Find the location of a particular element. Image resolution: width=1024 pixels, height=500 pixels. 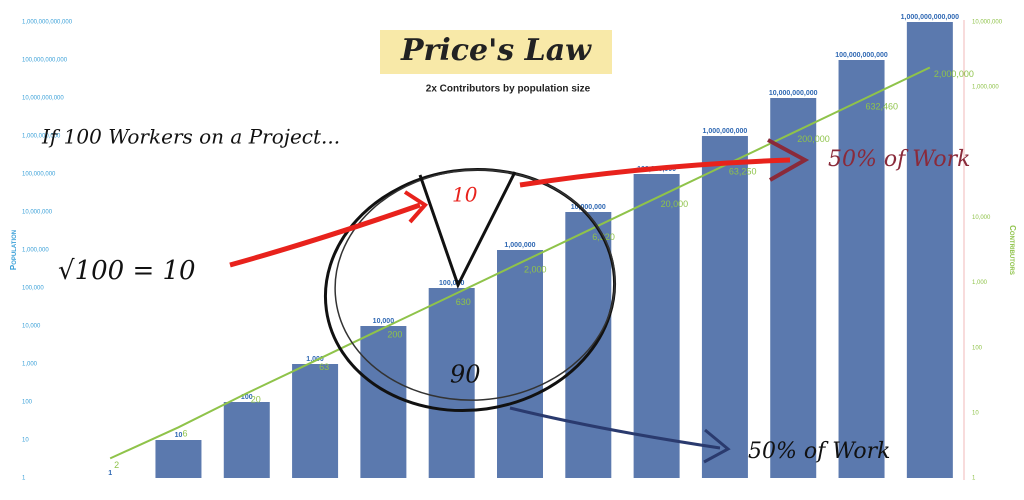

bar-value-label: 100,000 is located at coordinates (451, 283).